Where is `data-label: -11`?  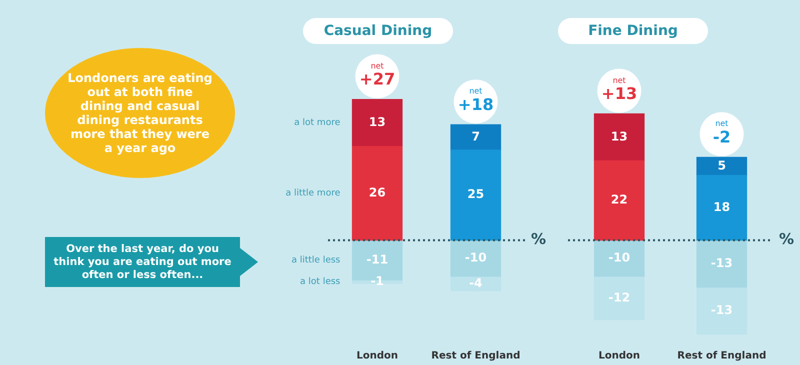
data-label: -11 is located at coordinates (377, 259).